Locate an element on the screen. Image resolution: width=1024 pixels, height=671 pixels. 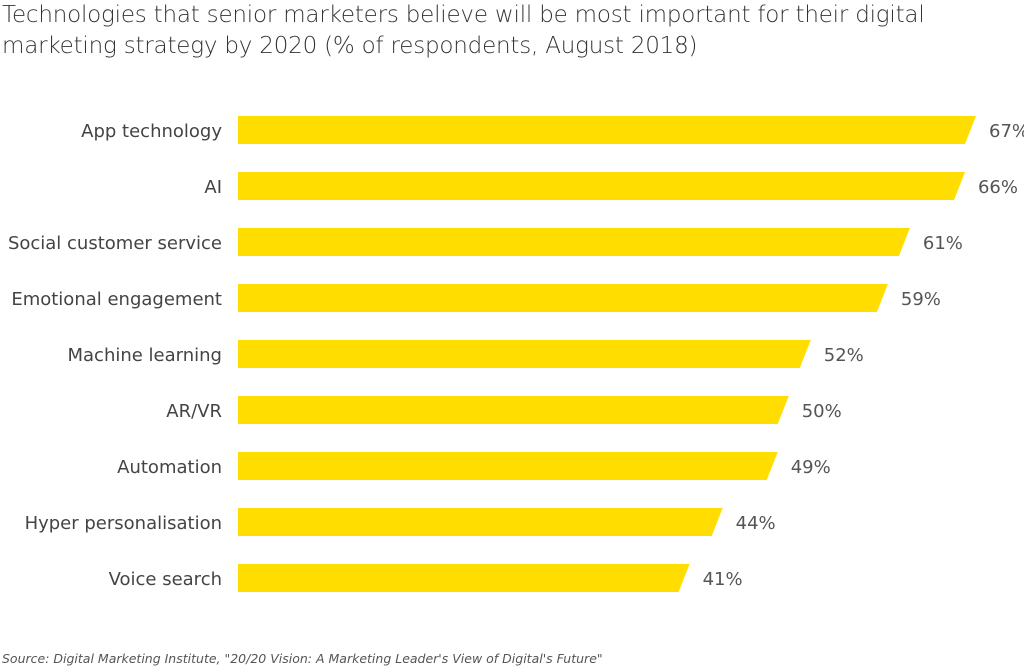
category-label: Social customer service is located at coordinates (115, 243).